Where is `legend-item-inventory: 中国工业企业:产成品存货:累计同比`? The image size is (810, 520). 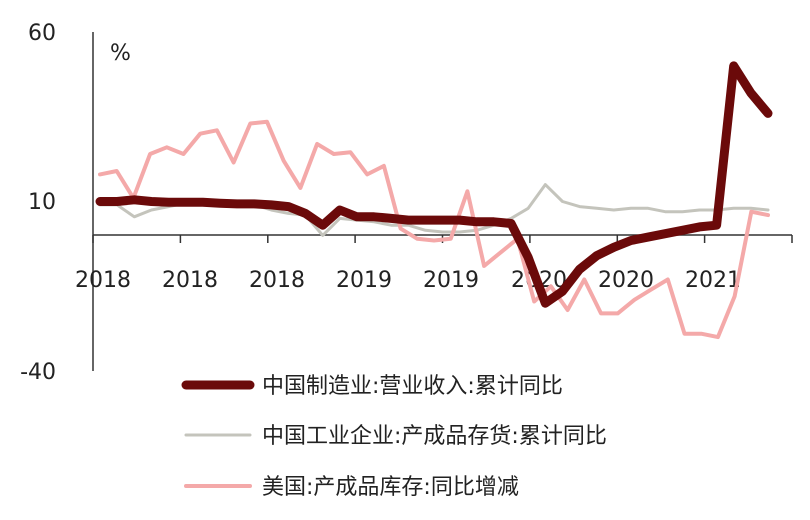
legend-item-inventory: 中国工业企业:产成品存货:累计同比 is located at coordinates (395, 436).